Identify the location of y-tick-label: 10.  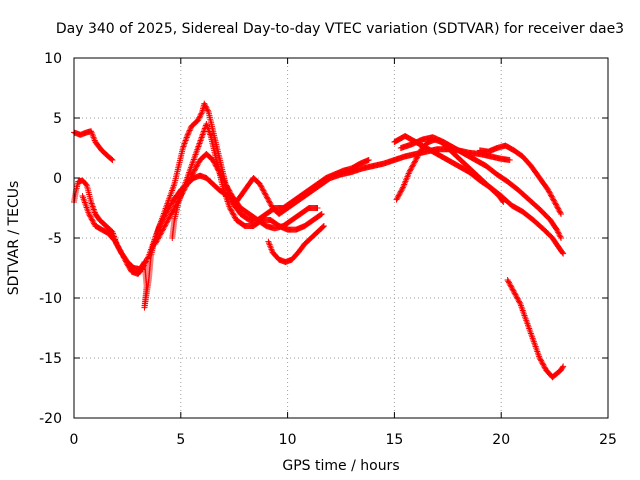
(53, 59).